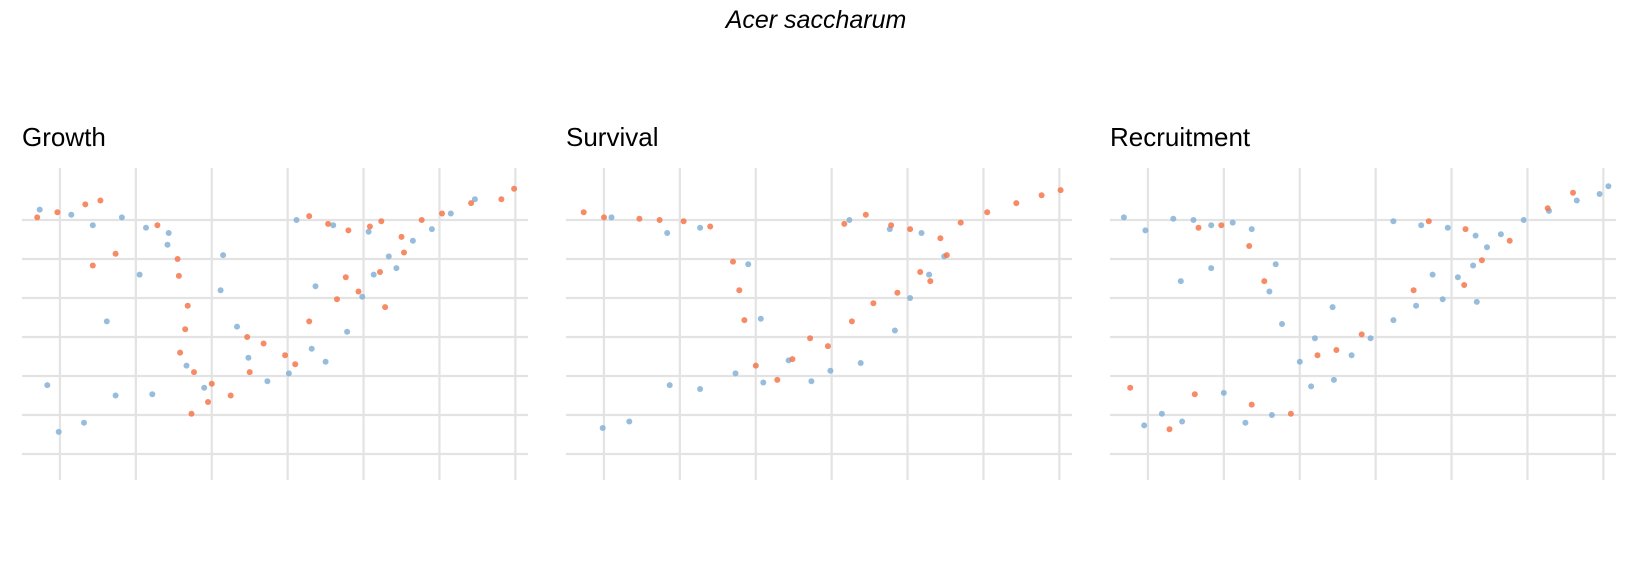 The height and width of the screenshot is (576, 1632). What do you see at coordinates (1180, 137) in the screenshot?
I see `recruitment-panel-title: Recruitment` at bounding box center [1180, 137].